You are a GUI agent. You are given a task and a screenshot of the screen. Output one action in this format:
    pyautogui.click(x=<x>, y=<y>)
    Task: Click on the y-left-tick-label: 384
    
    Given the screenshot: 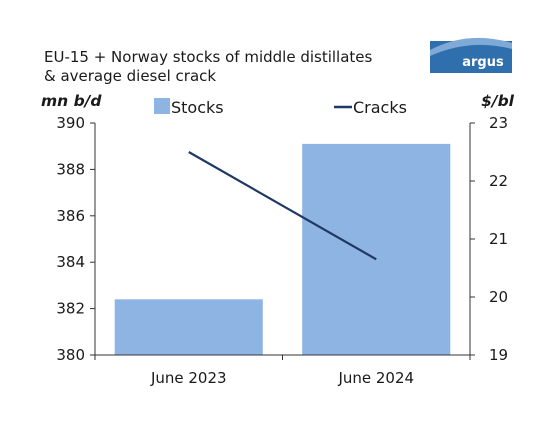 What is the action you would take?
    pyautogui.click(x=70, y=262)
    